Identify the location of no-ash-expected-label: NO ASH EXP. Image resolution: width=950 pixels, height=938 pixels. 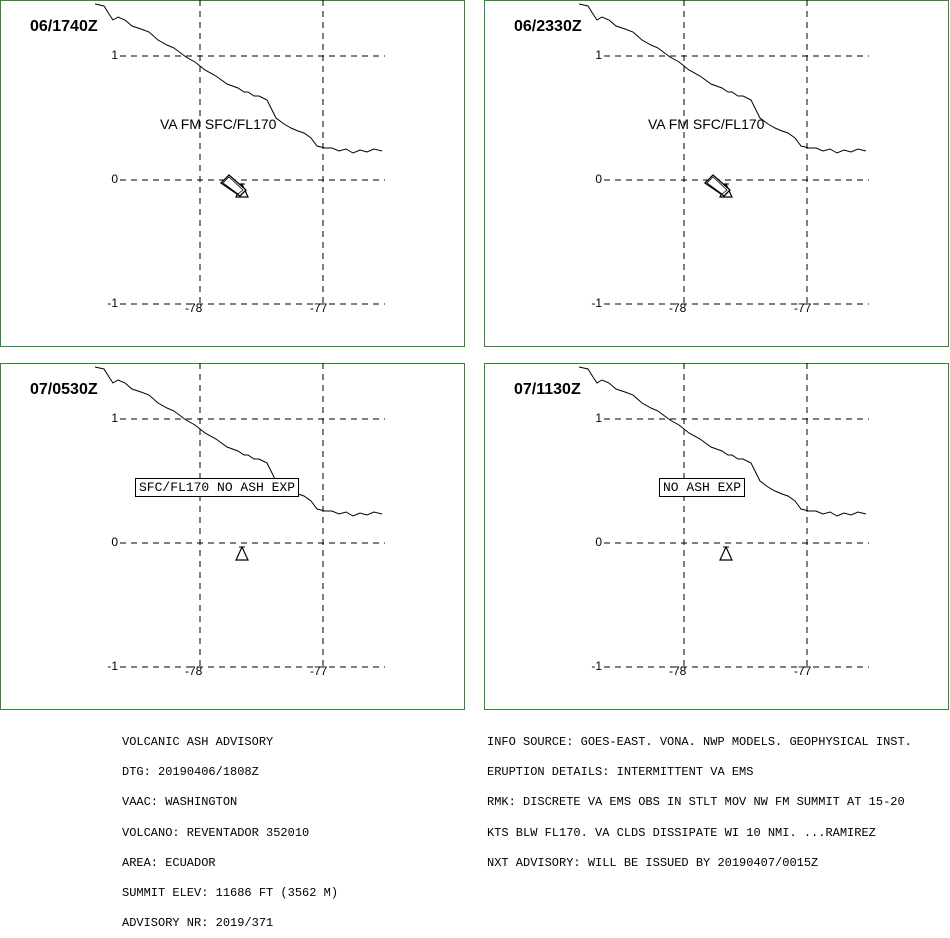
(702, 487).